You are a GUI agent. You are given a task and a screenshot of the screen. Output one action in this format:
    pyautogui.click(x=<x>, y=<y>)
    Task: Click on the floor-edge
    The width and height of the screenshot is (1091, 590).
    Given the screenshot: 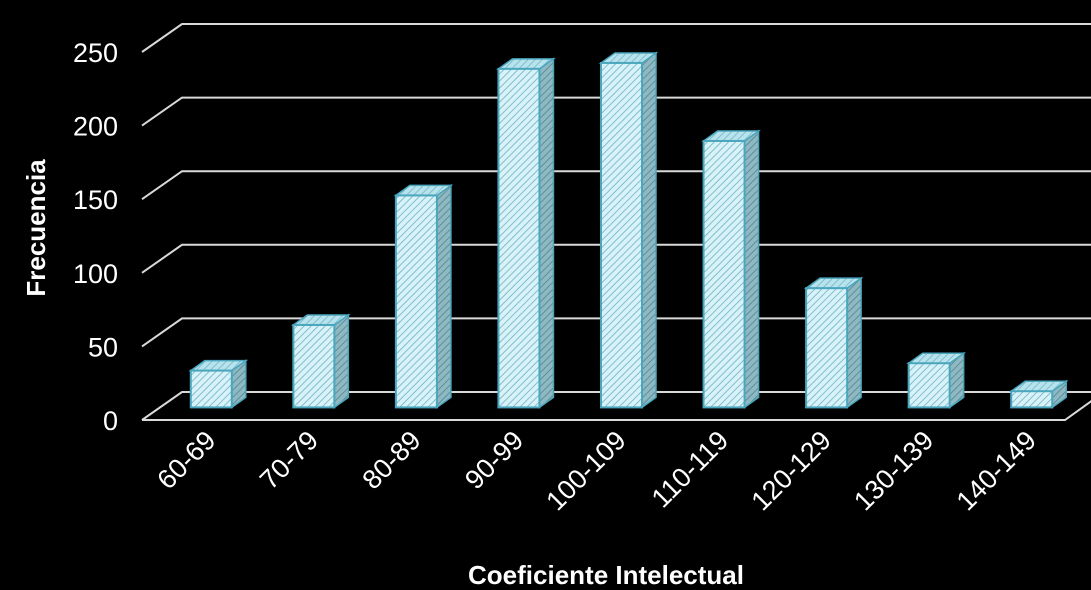 What is the action you would take?
    pyautogui.click(x=616, y=410)
    